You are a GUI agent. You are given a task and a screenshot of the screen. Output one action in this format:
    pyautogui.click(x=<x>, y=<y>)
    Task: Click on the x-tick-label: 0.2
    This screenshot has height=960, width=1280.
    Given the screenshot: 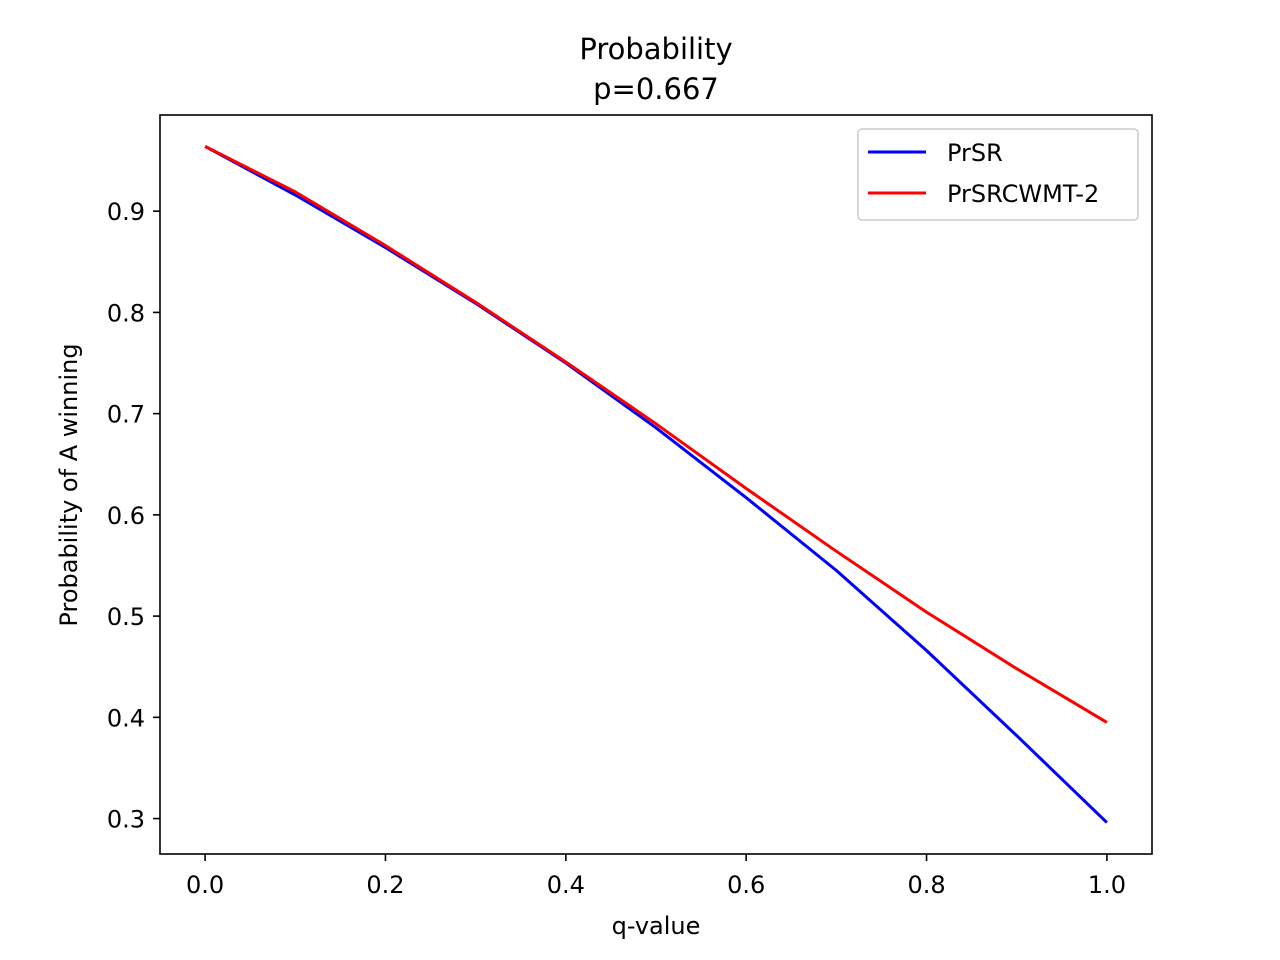 What is the action you would take?
    pyautogui.click(x=385, y=885)
    